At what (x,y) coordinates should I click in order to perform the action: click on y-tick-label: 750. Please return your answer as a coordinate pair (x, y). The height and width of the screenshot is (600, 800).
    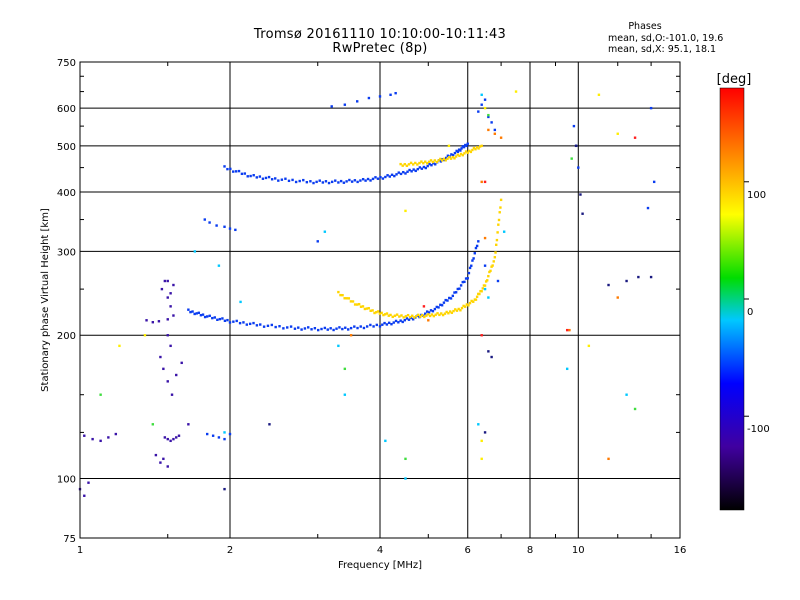
    Looking at the image, I should click on (66, 63).